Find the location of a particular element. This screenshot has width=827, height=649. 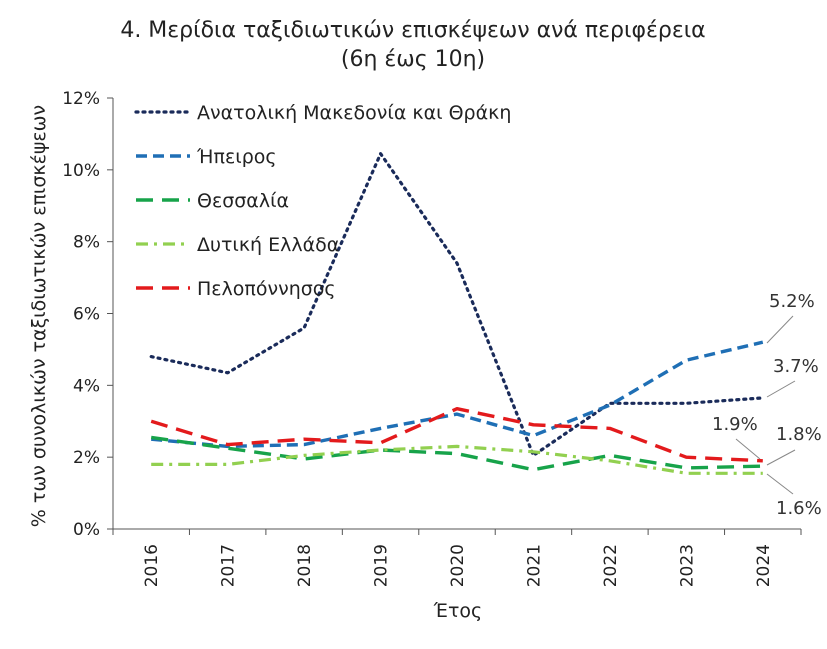

x-tick-label: 2018 is located at coordinates (305, 565).